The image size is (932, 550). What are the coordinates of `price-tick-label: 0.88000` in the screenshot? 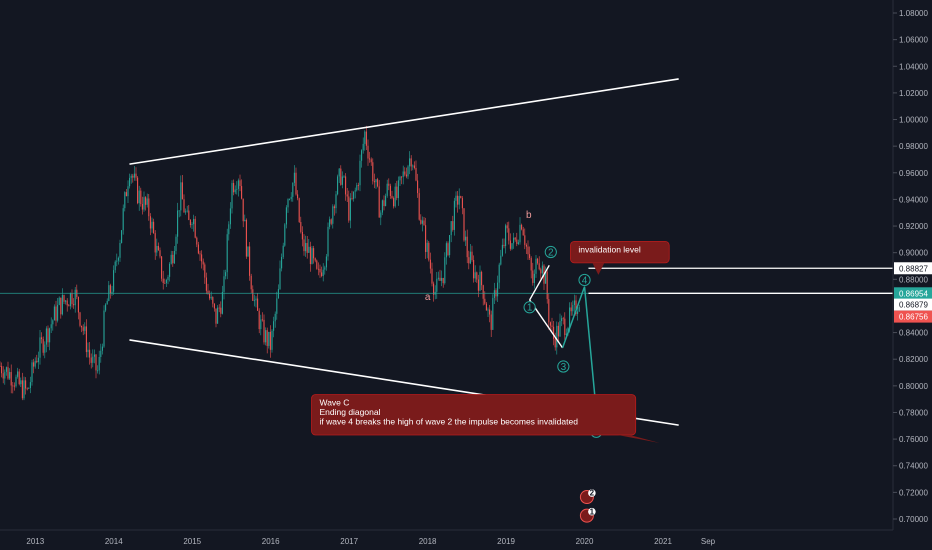 It's located at (913, 279).